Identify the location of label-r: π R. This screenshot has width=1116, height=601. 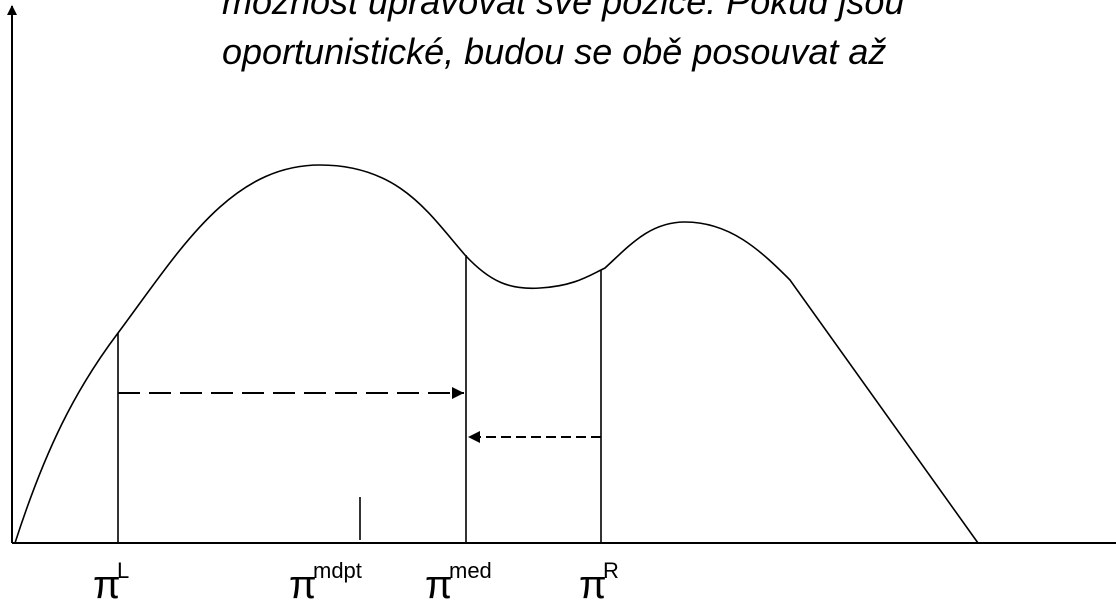
(599, 579).